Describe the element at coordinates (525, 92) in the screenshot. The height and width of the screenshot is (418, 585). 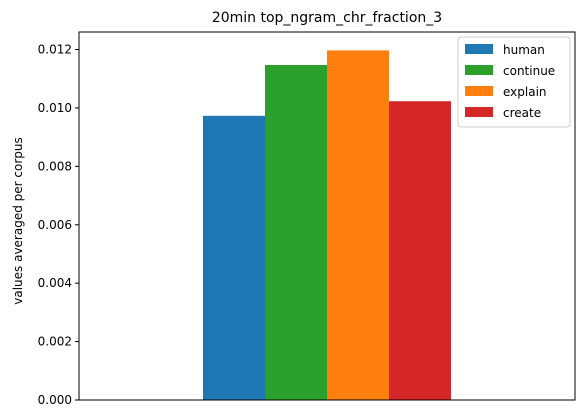
I see `legend-label-explain: explain` at that location.